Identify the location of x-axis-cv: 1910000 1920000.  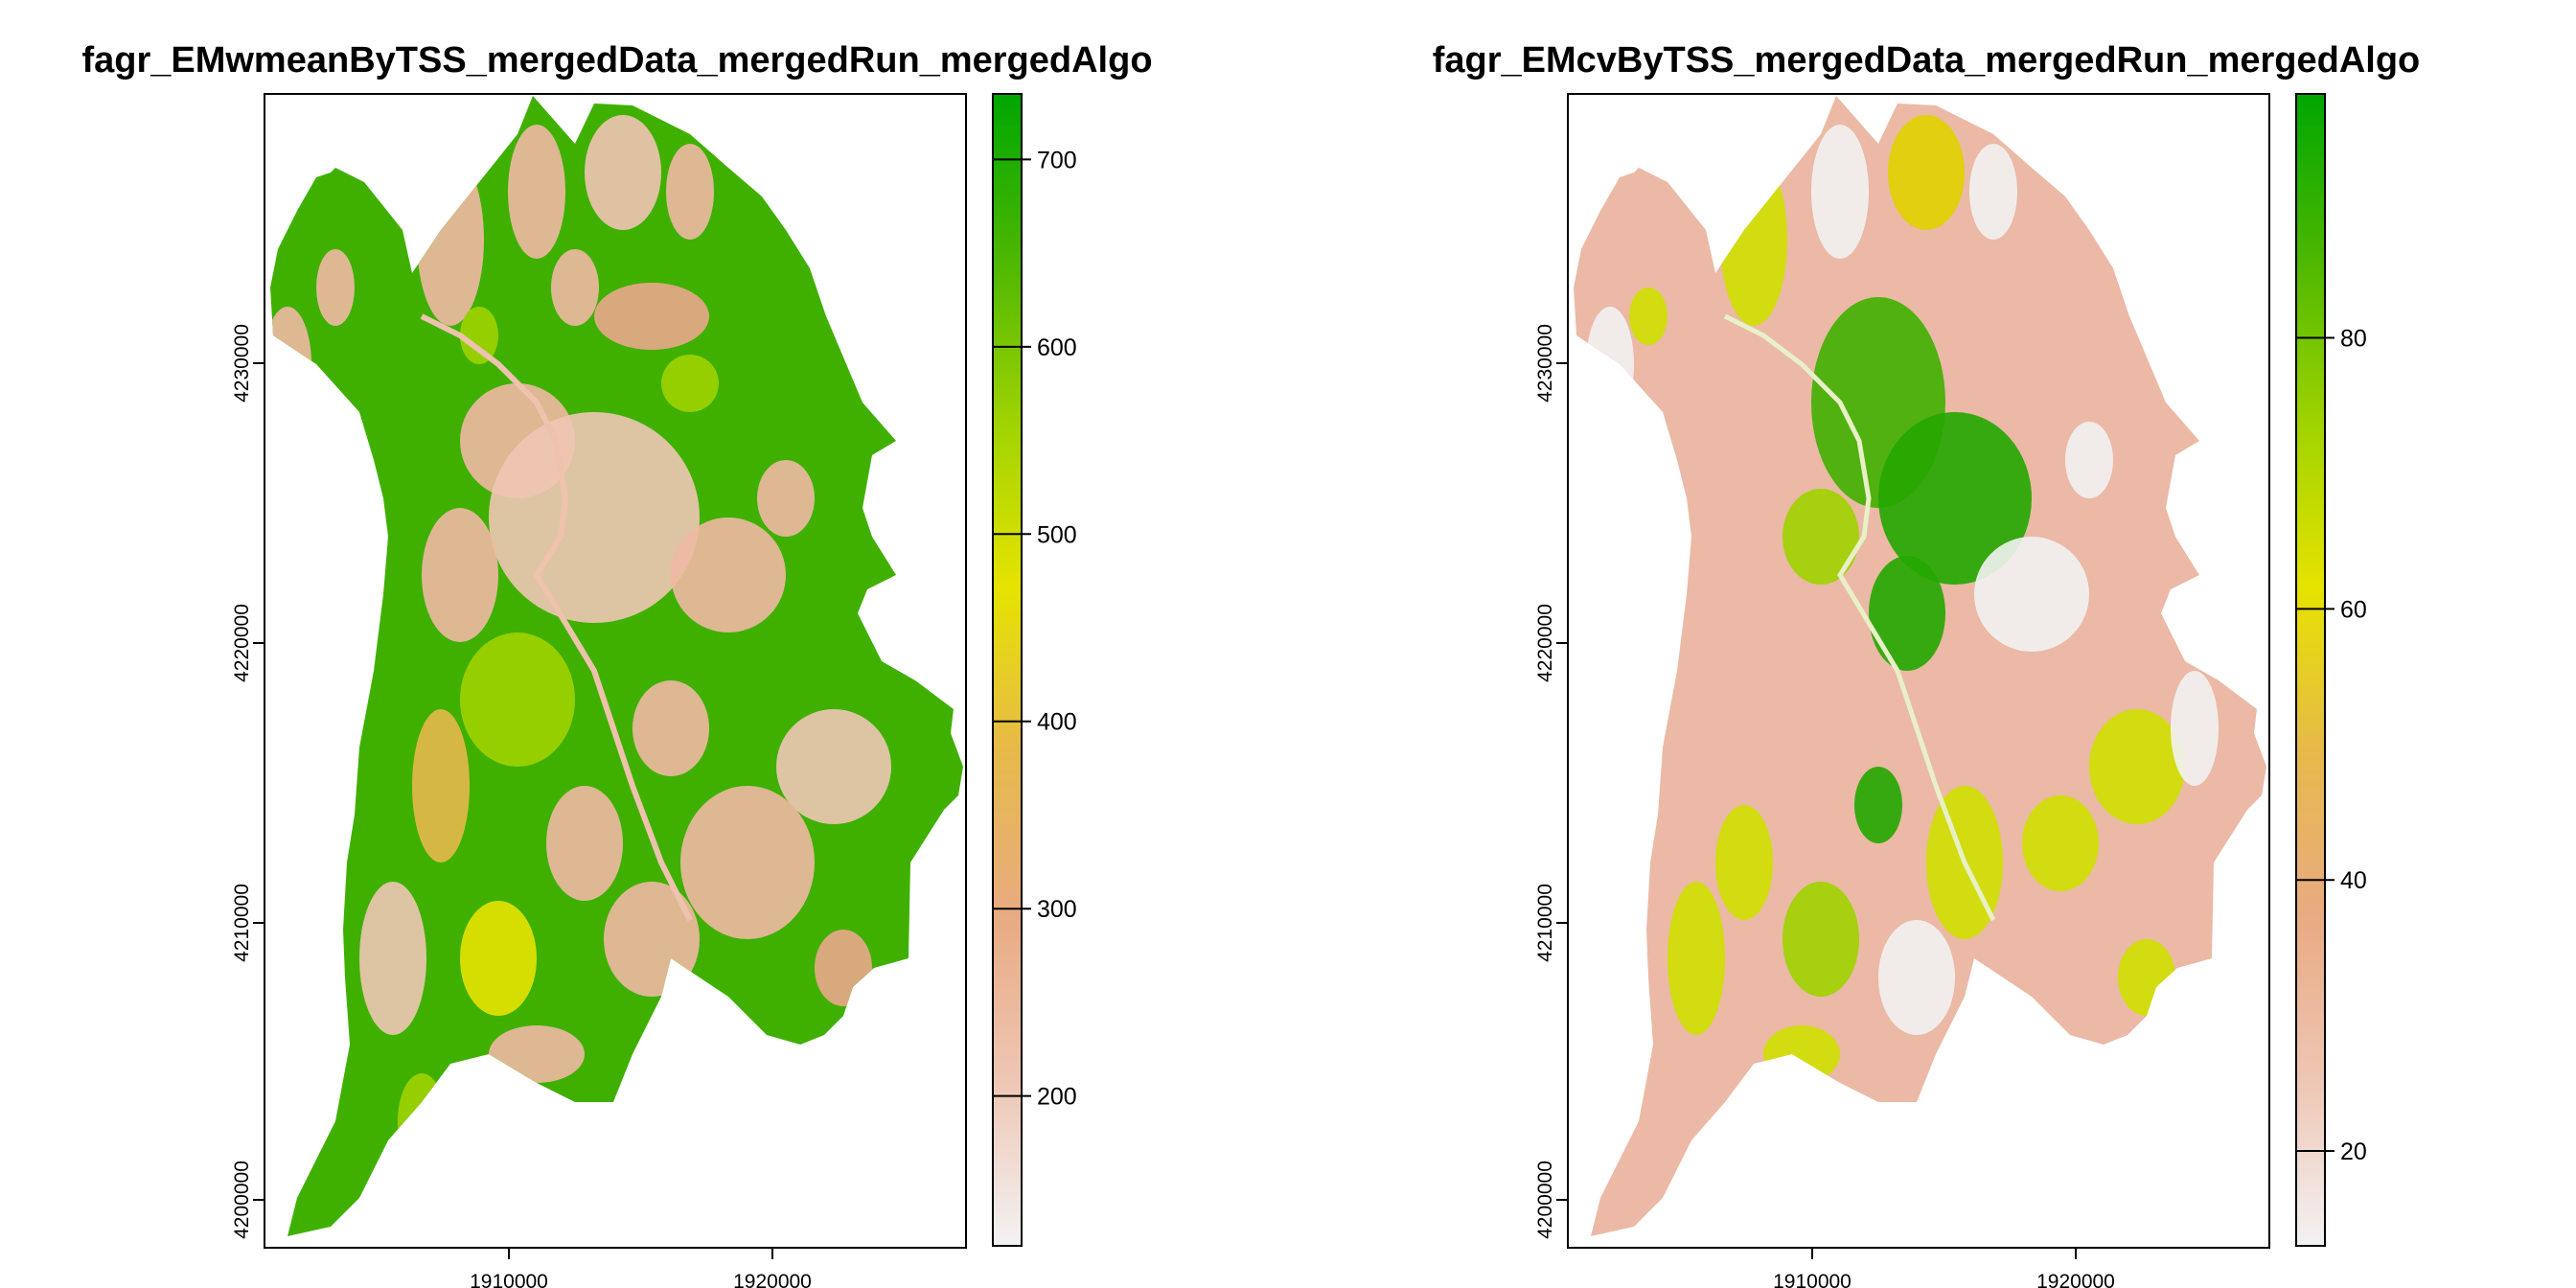
(1944, 1268).